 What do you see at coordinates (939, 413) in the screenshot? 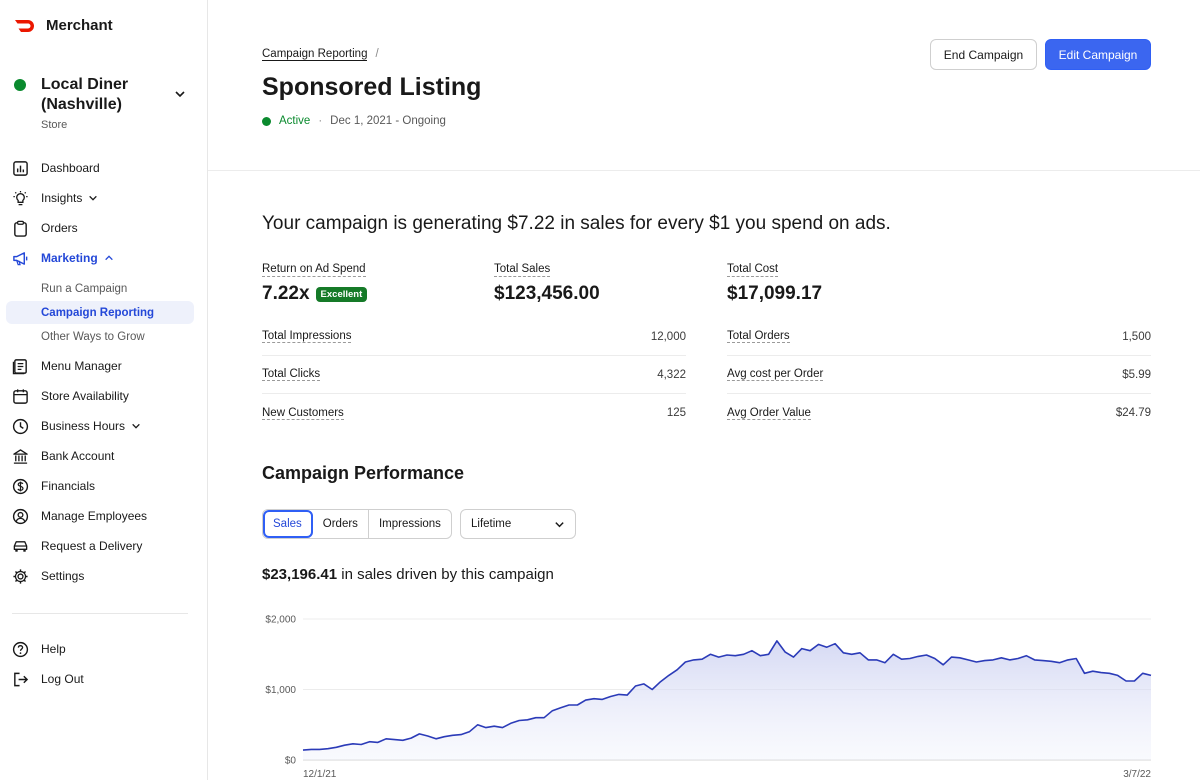
I see `metric-row: Avg Order Value $24.79` at bounding box center [939, 413].